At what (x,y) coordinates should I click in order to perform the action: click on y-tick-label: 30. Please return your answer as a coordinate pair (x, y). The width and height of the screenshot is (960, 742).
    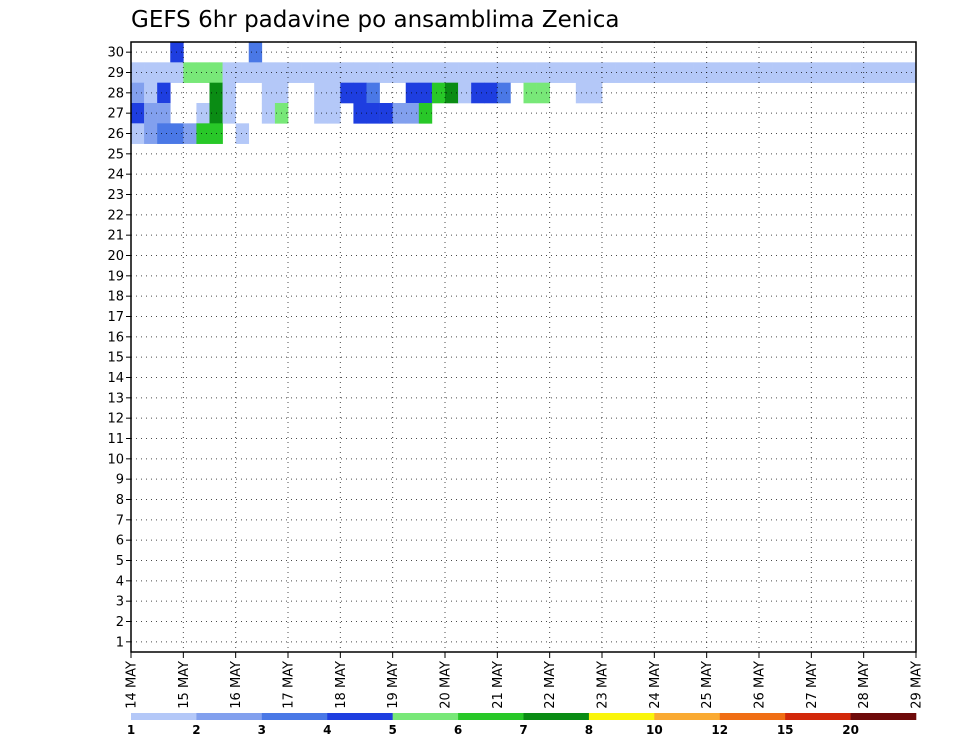
    Looking at the image, I should click on (115, 53).